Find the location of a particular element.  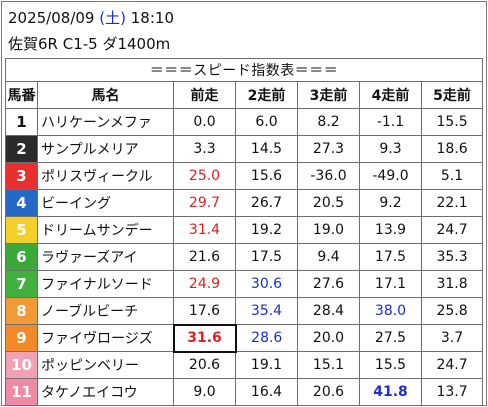

speed-index-cell: 24.9 is located at coordinates (204, 284).